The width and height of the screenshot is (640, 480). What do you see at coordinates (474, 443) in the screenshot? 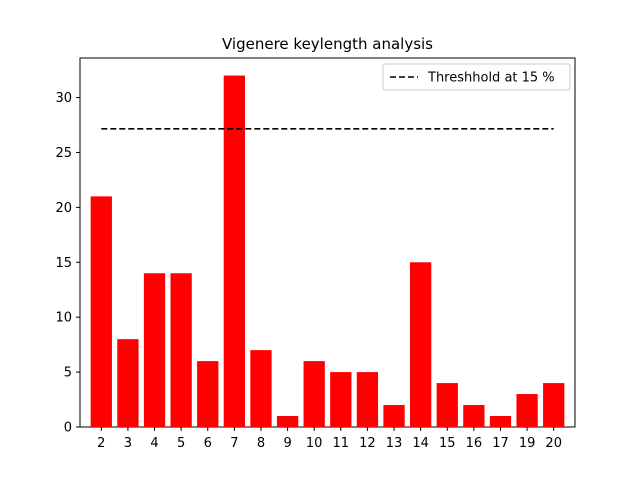
I see `x-tick-label: 16` at bounding box center [474, 443].